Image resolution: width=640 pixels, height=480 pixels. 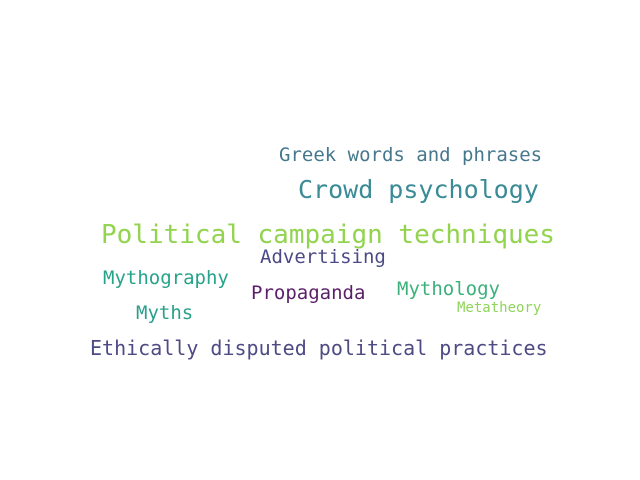 I want to click on word-crowd-psychology: Crowd psychology, so click(x=418, y=189).